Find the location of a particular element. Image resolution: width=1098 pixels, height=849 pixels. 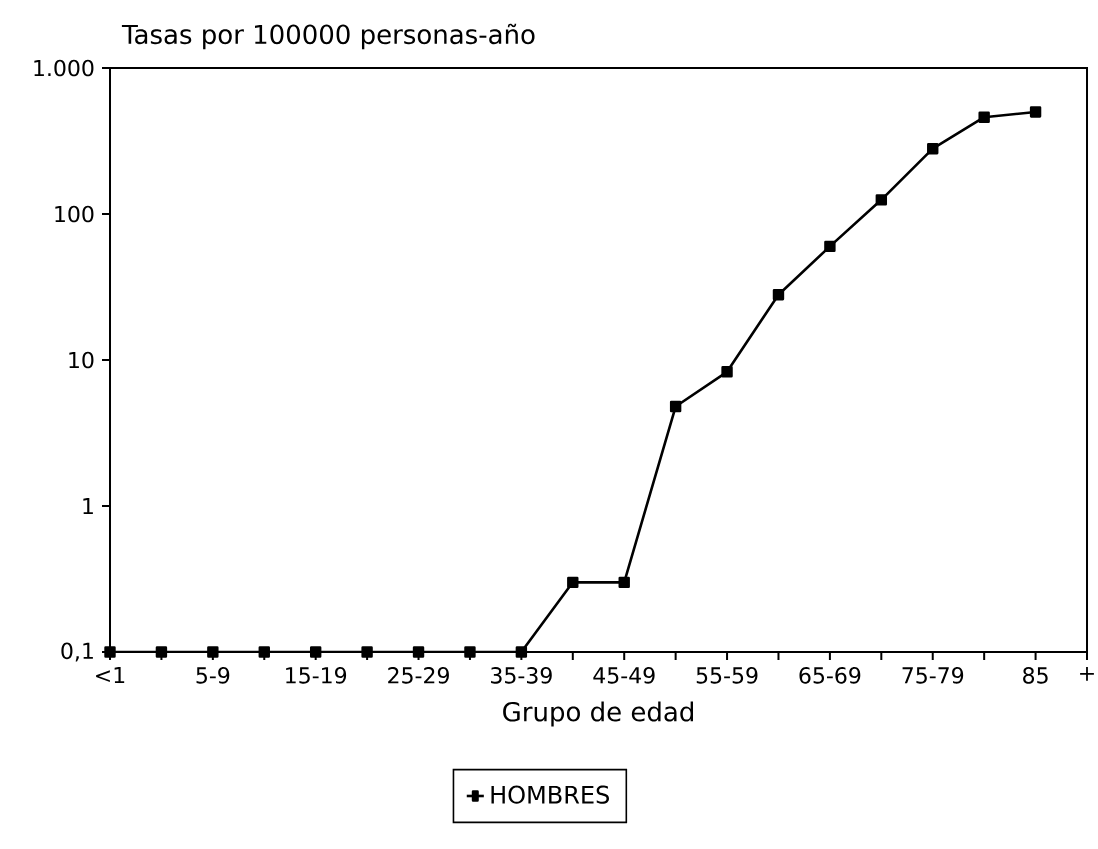

x-tick-label: 55-59 is located at coordinates (727, 675).